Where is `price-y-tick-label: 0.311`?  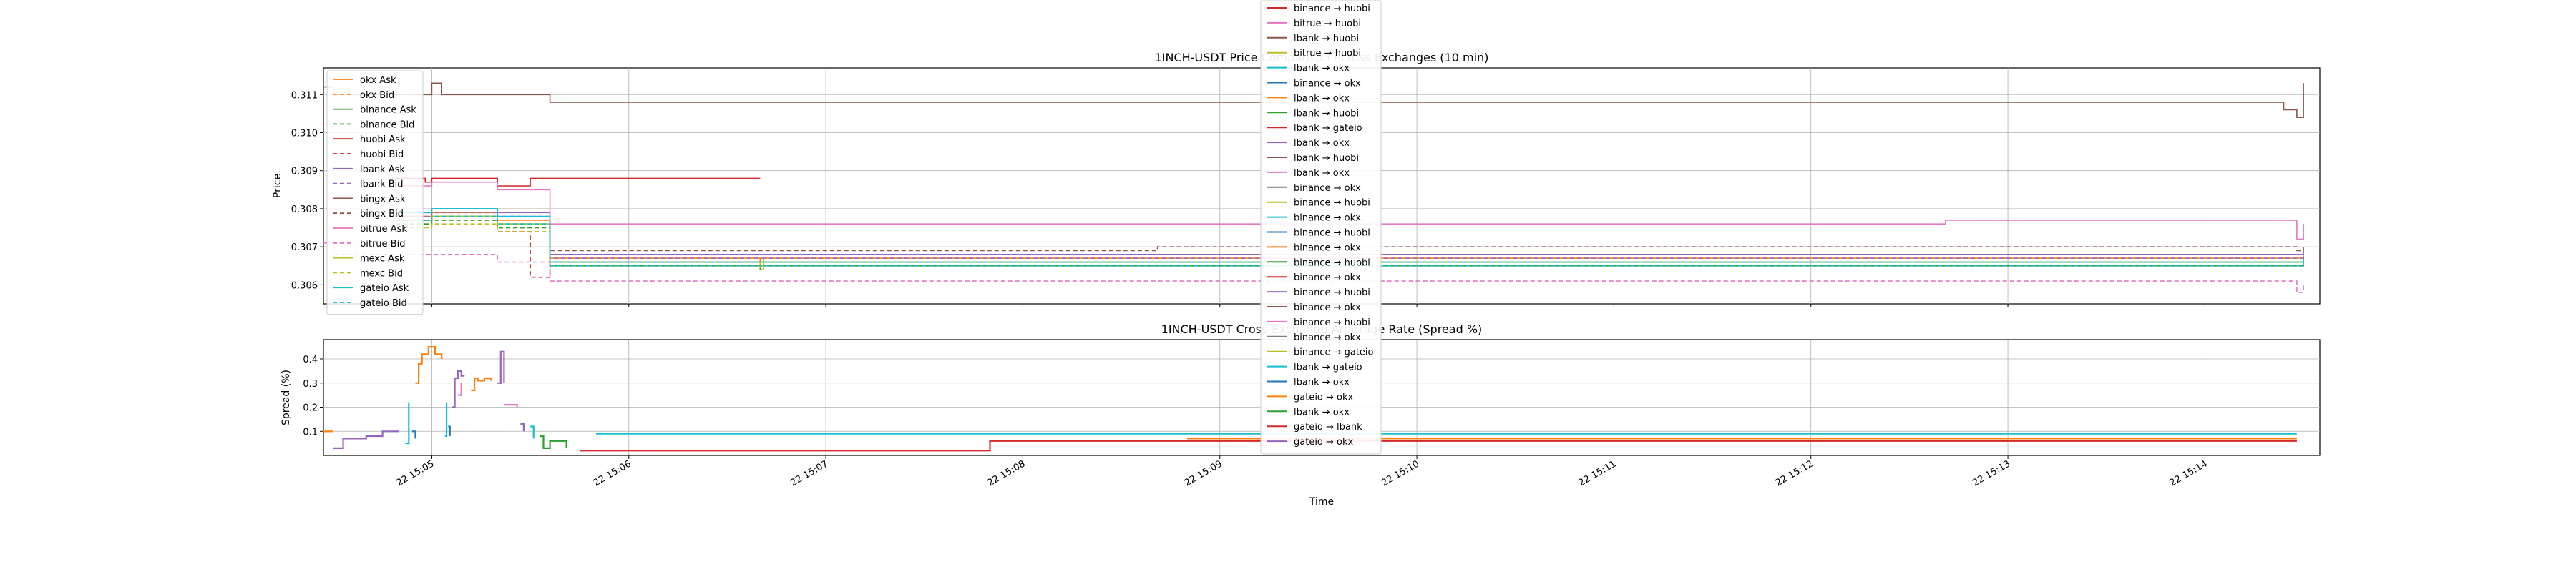
price-y-tick-label: 0.311 is located at coordinates (304, 95).